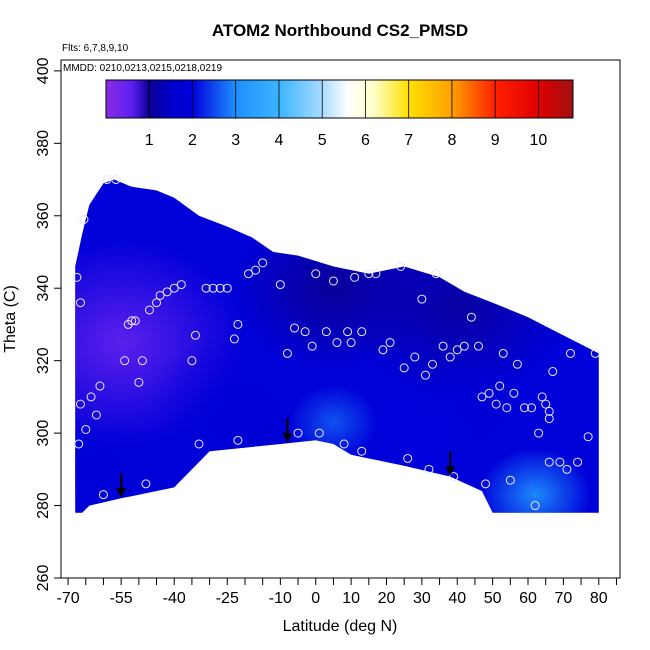 This screenshot has width=650, height=650. I want to click on colorbar-tick-label: 3, so click(235, 140).